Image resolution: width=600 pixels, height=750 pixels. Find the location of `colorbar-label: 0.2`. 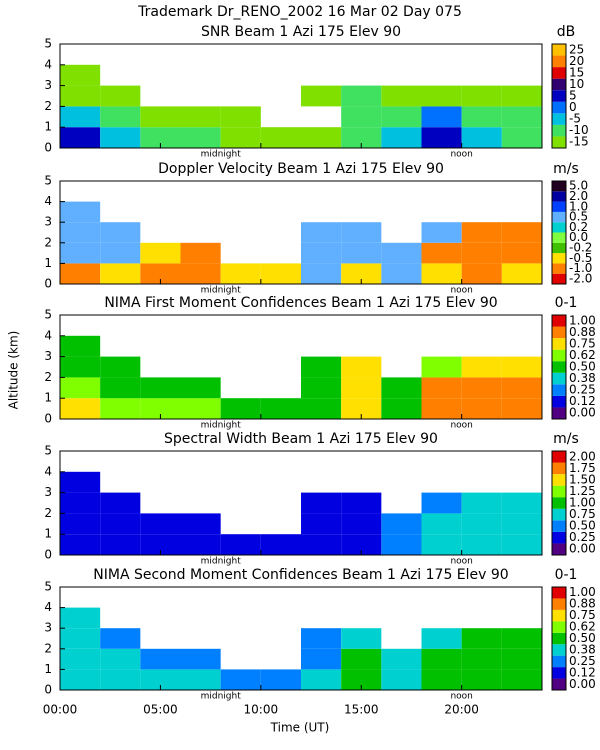

colorbar-label: 0.2 is located at coordinates (578, 227).